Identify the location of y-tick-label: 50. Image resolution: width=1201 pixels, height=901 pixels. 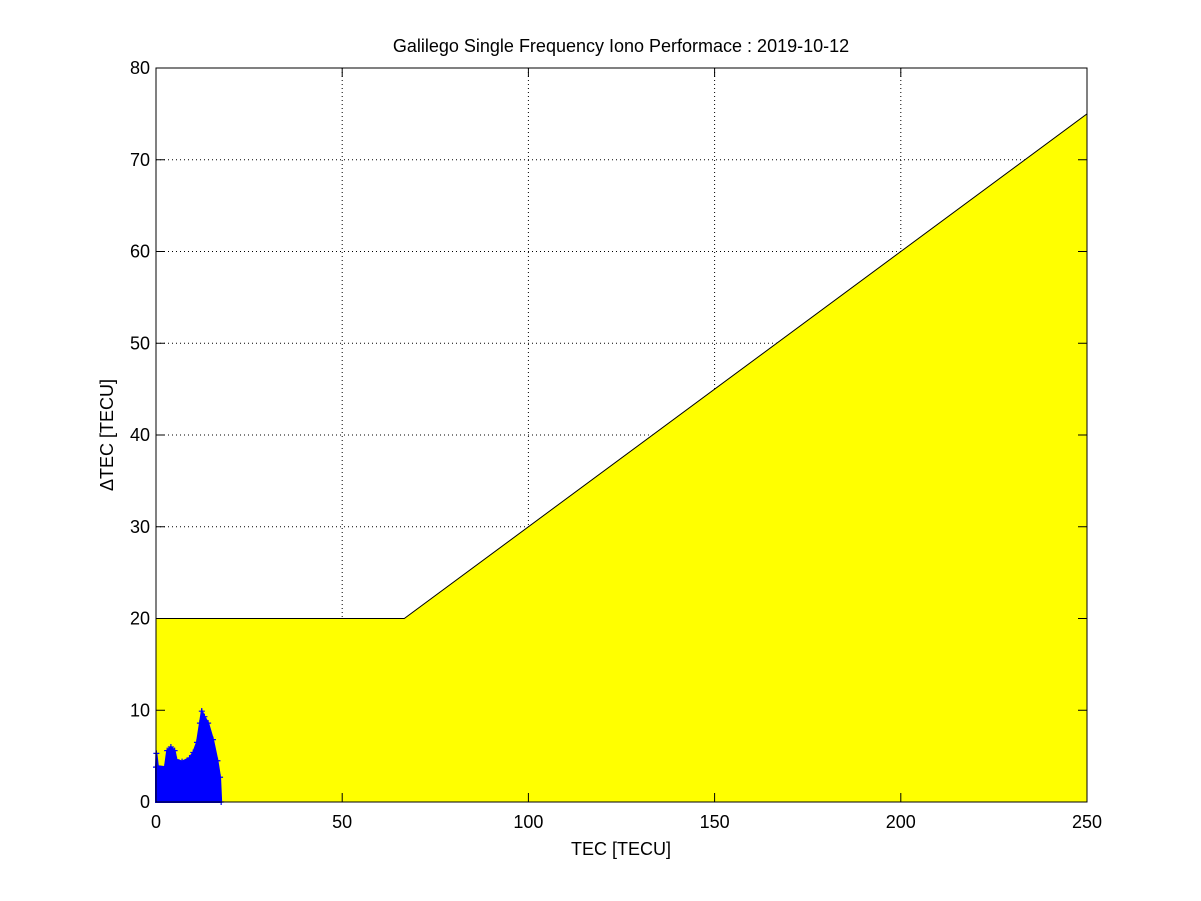
(140, 343).